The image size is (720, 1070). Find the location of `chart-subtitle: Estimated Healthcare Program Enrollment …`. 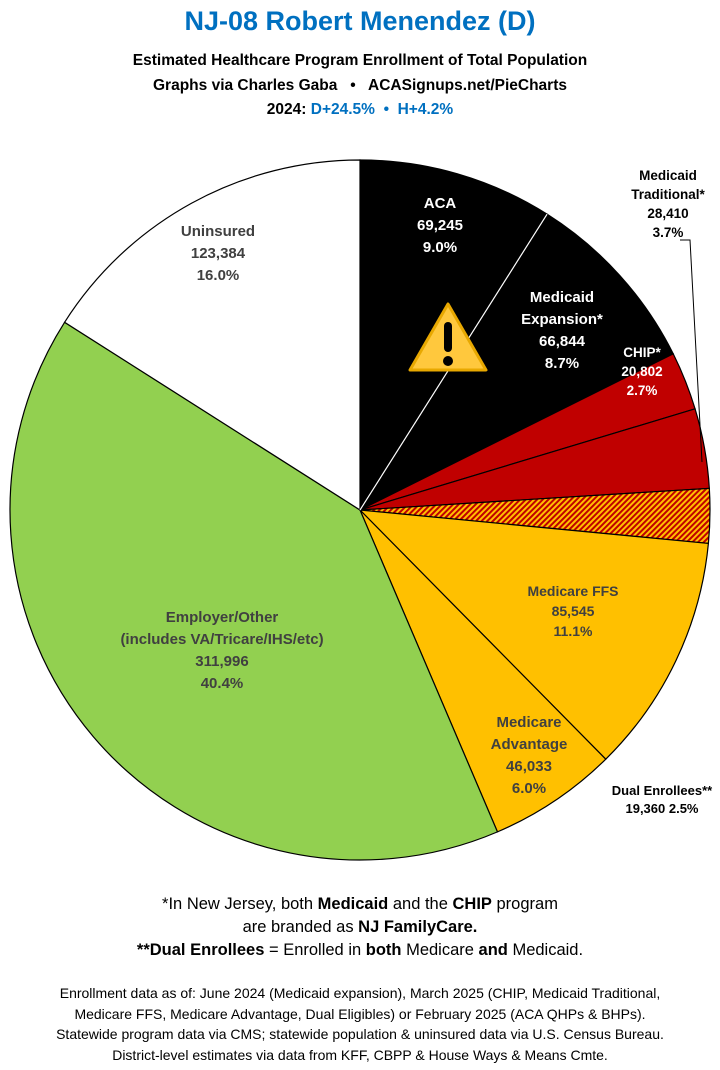

chart-subtitle: Estimated Healthcare Program Enrollment … is located at coordinates (360, 60).